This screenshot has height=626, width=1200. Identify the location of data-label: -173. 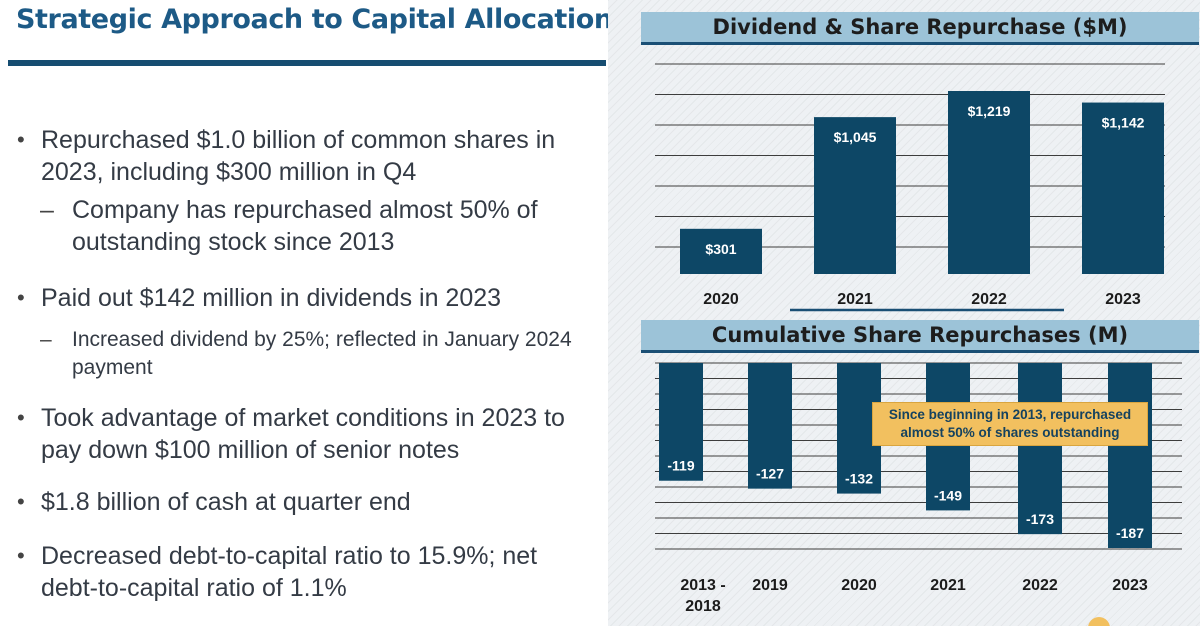
(1040, 519).